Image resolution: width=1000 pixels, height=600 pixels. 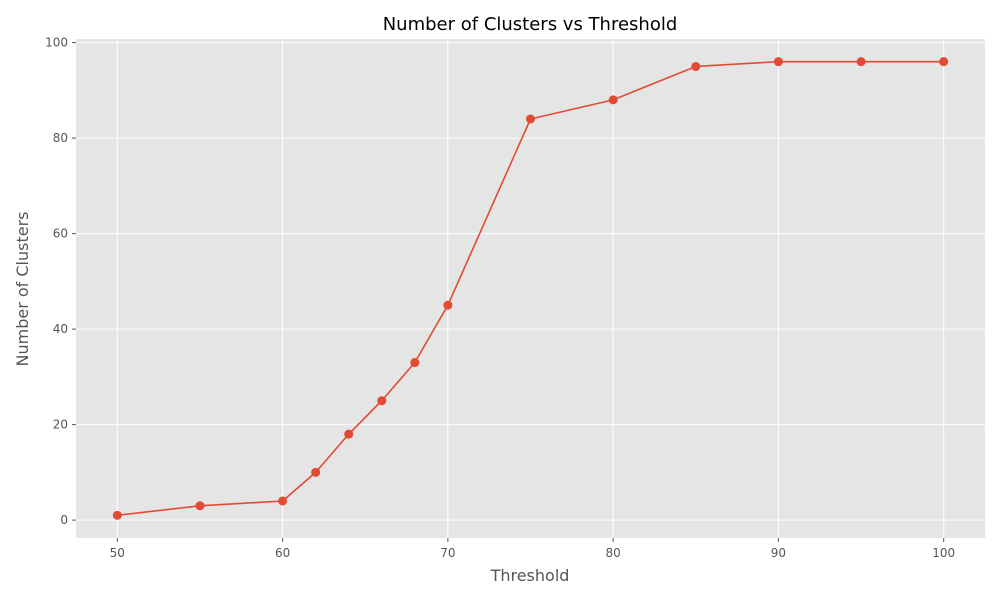 I want to click on x-tick-label: 80, so click(x=612, y=553).